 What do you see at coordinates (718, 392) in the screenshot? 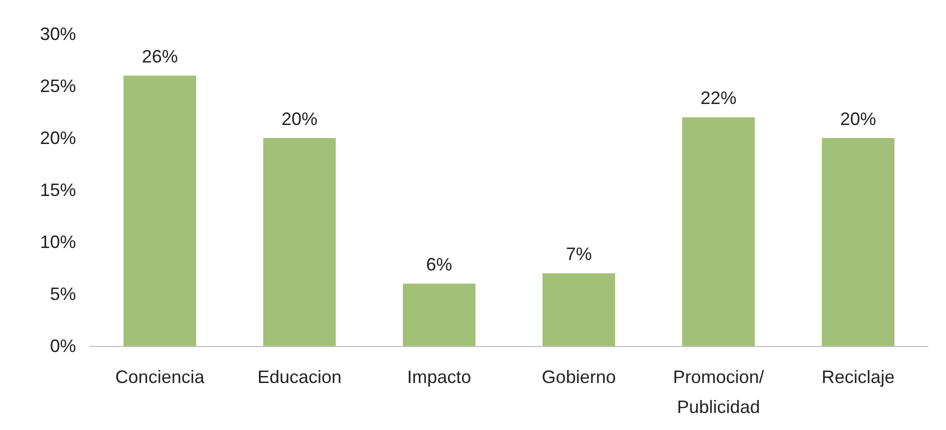
I see `x-tick-label: Promocion/ Publicidad` at bounding box center [718, 392].